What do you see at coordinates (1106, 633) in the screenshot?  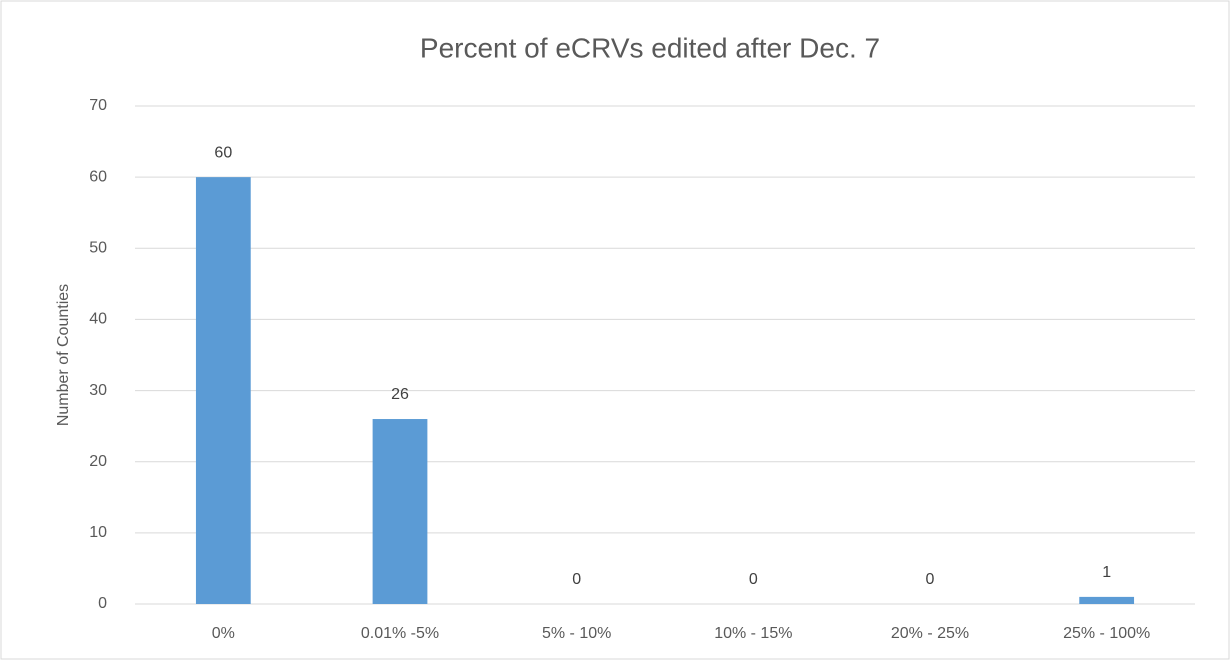 I see `x-tick-label: 25% - 100%` at bounding box center [1106, 633].